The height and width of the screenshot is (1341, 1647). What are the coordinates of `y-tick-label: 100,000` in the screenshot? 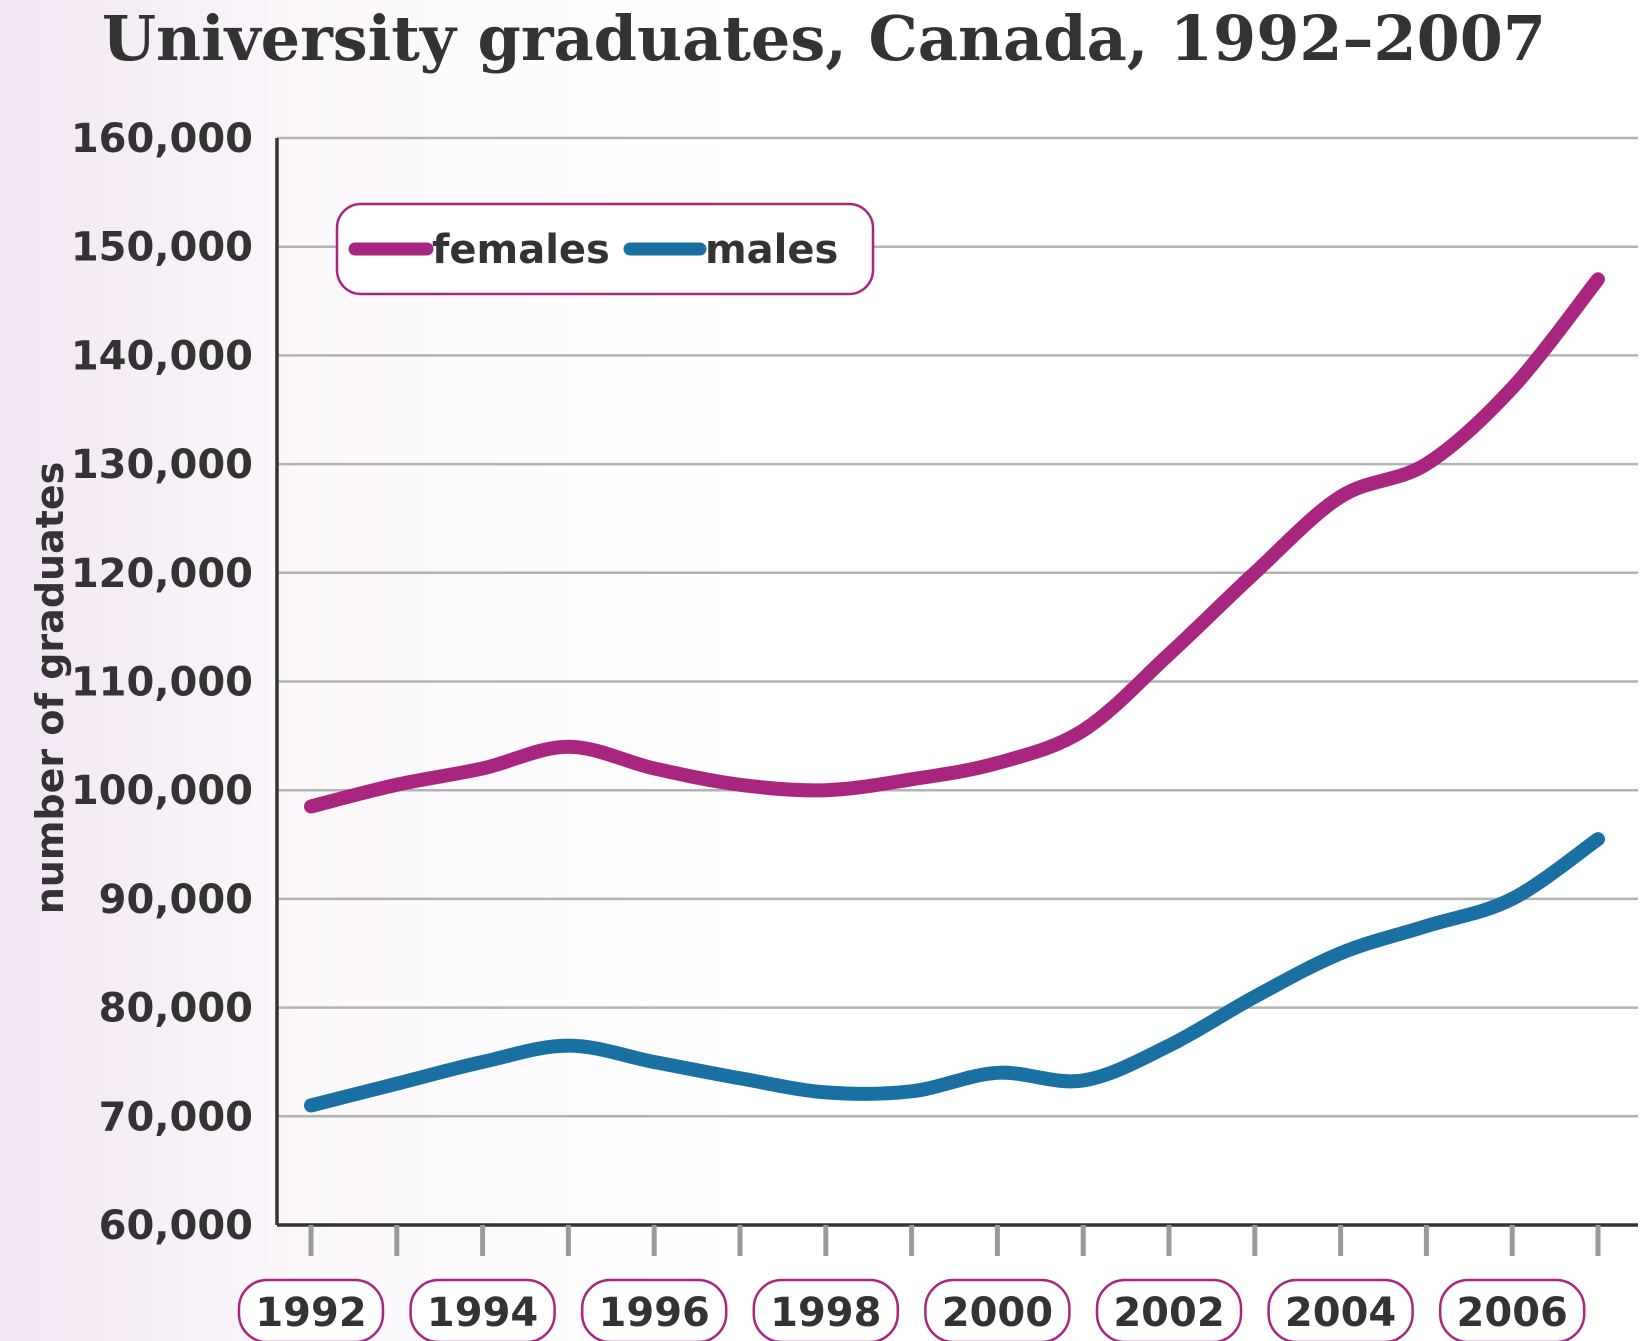 It's located at (162, 791).